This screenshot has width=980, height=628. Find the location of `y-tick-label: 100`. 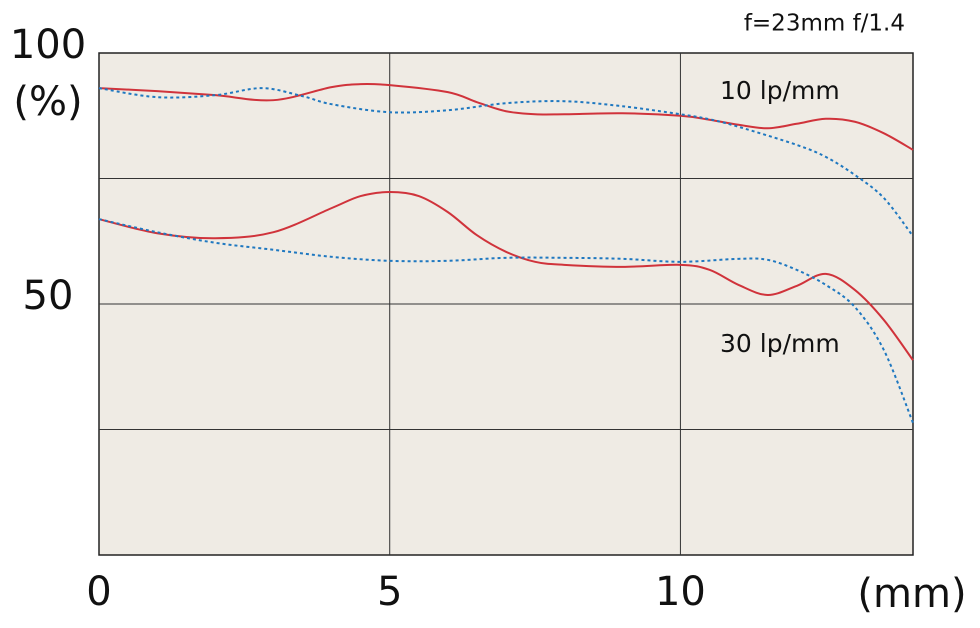

y-tick-label: 100 is located at coordinates (48, 45).